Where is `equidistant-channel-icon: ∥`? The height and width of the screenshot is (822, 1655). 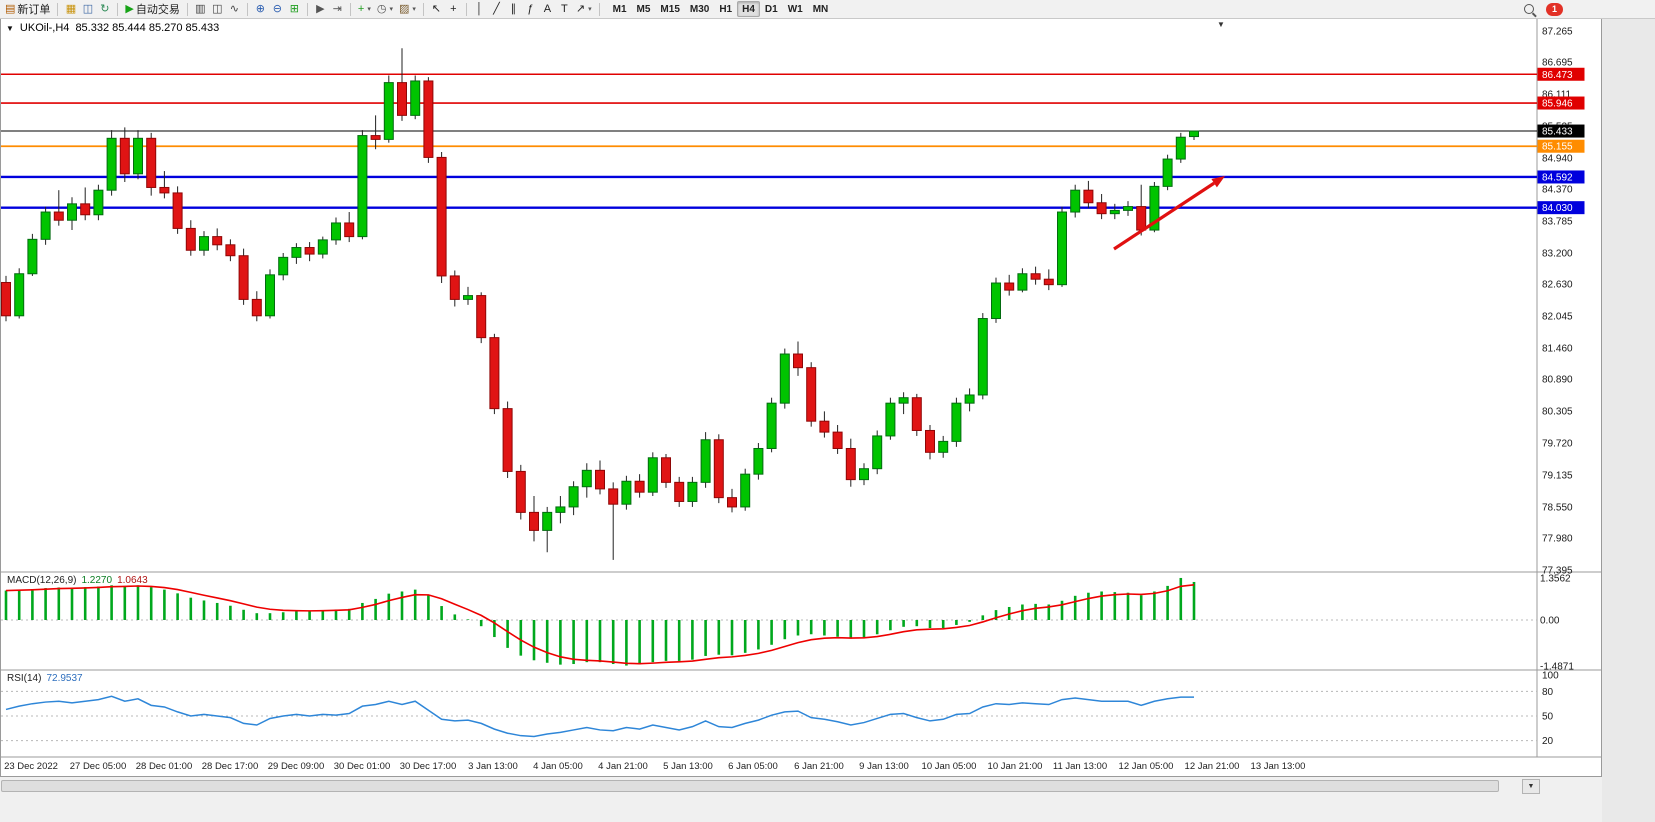 equidistant-channel-icon: ∥ is located at coordinates (513, 8).